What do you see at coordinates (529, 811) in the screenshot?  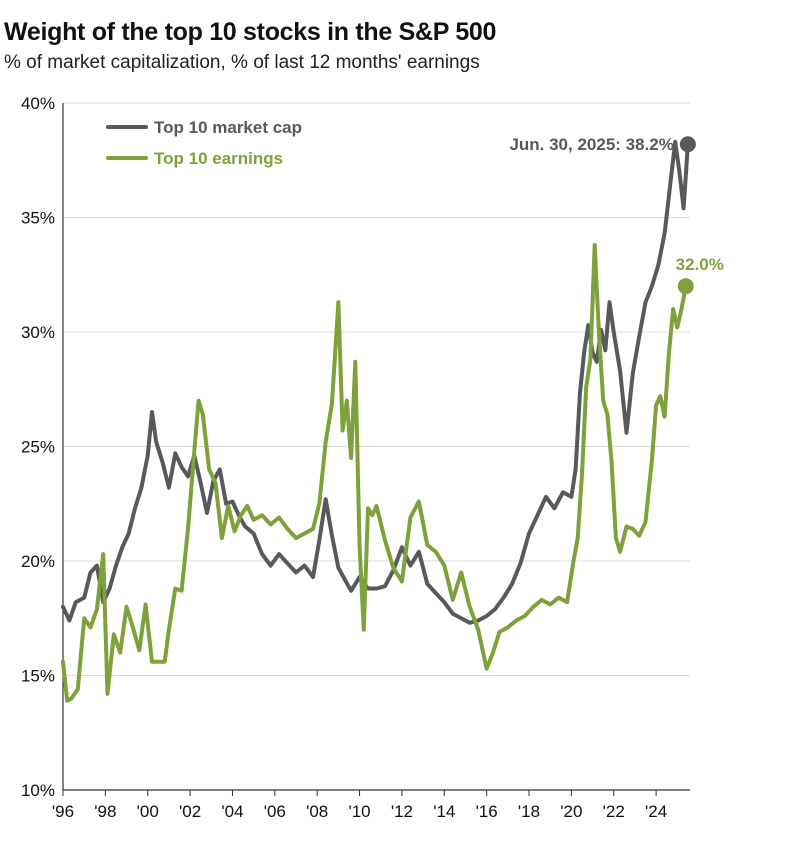 I see `x-tick-label: '18` at bounding box center [529, 811].